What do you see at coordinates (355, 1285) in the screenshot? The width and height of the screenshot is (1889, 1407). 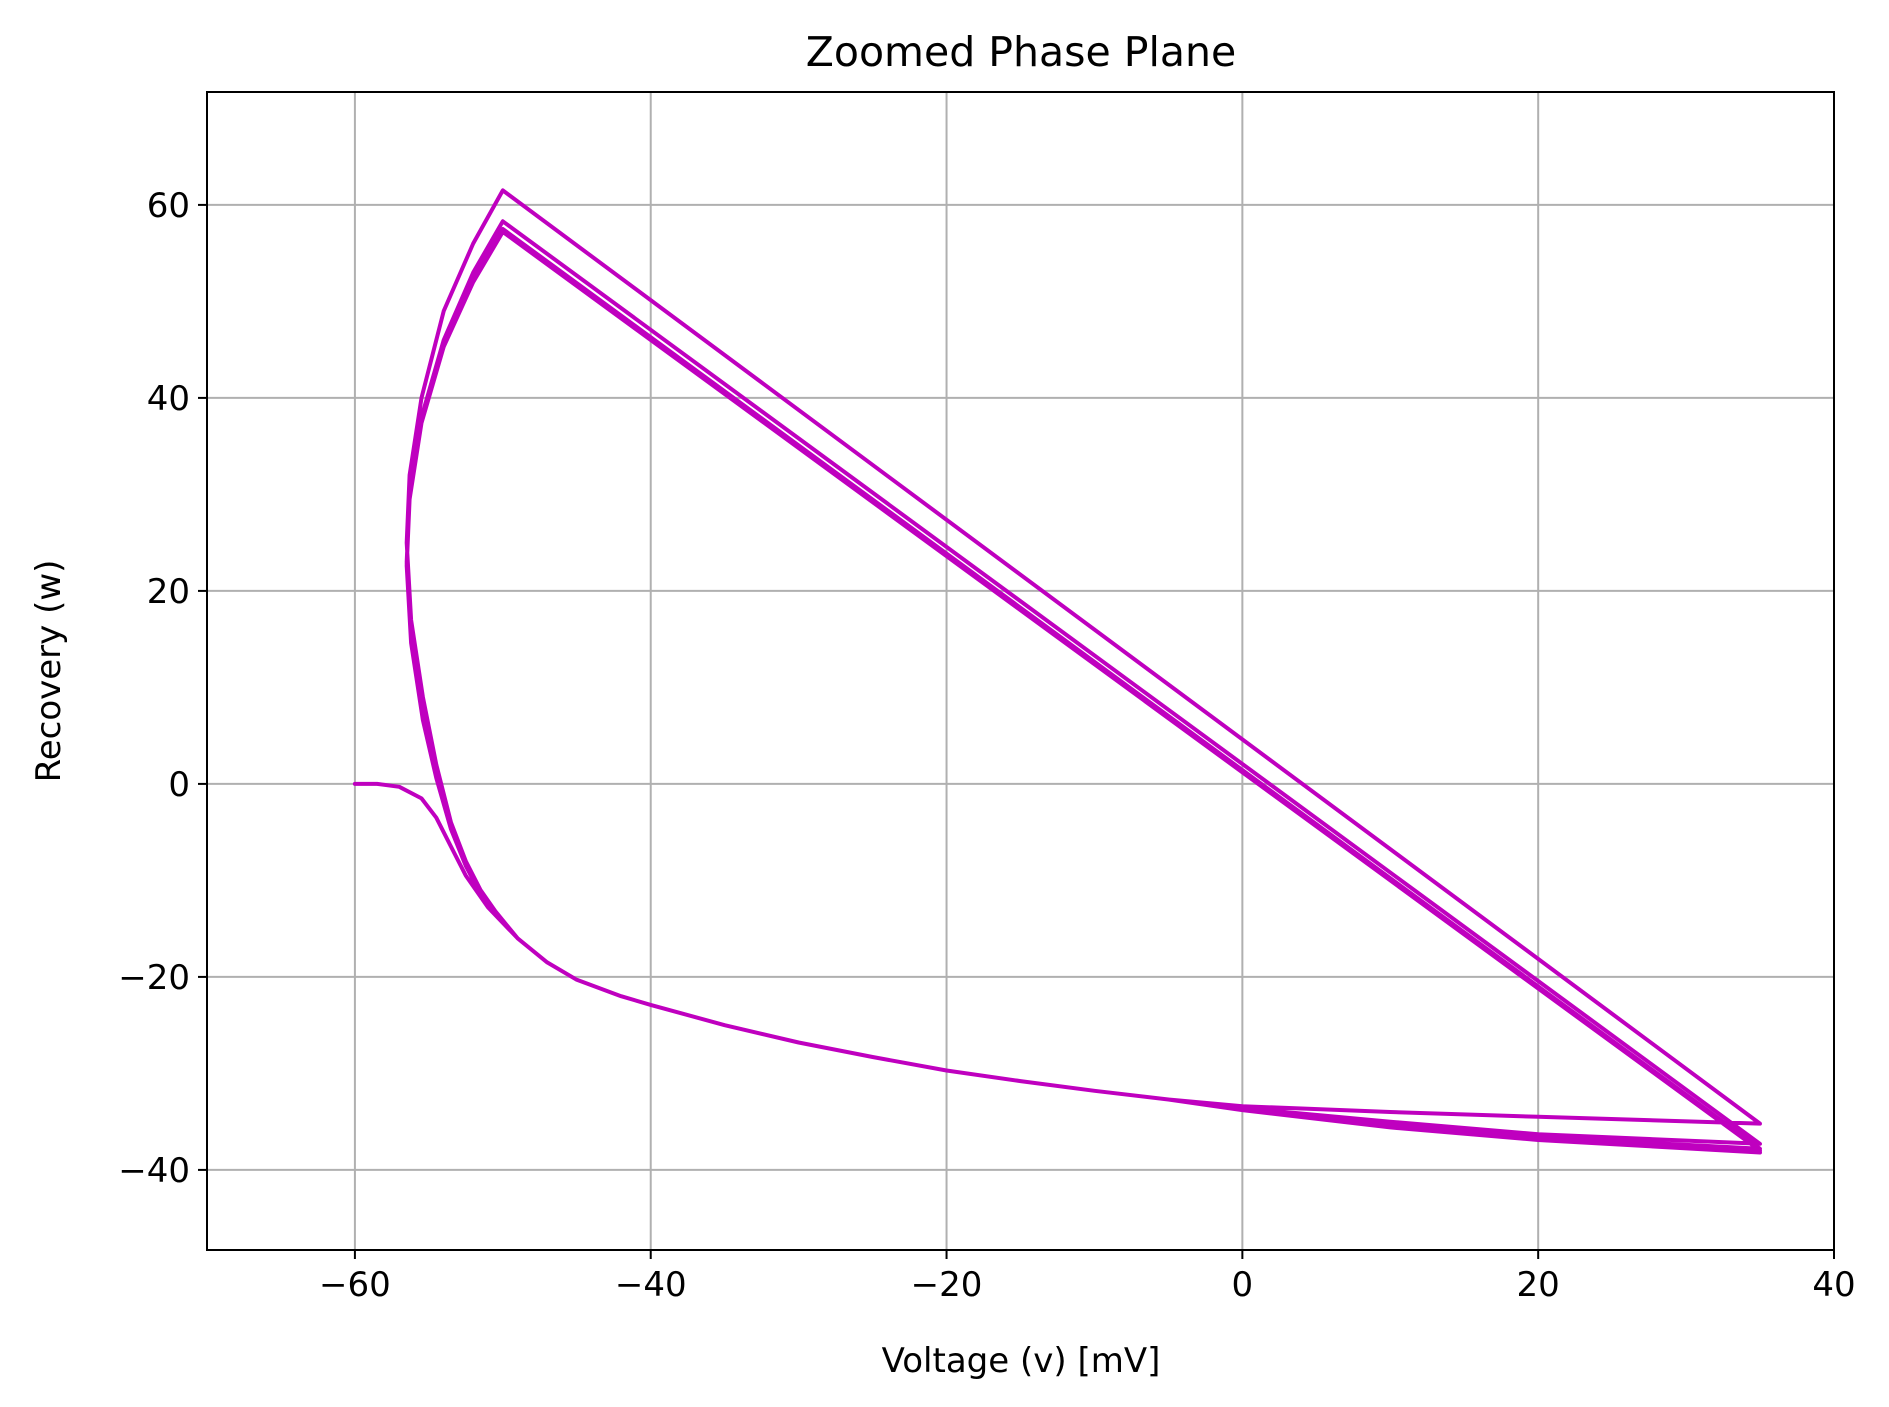 I see `x-tick-label: −60` at bounding box center [355, 1285].